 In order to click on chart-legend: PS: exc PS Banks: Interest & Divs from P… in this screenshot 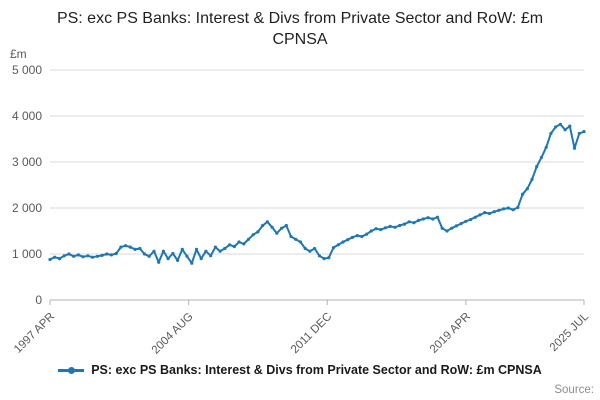, I will do `click(300, 370)`.